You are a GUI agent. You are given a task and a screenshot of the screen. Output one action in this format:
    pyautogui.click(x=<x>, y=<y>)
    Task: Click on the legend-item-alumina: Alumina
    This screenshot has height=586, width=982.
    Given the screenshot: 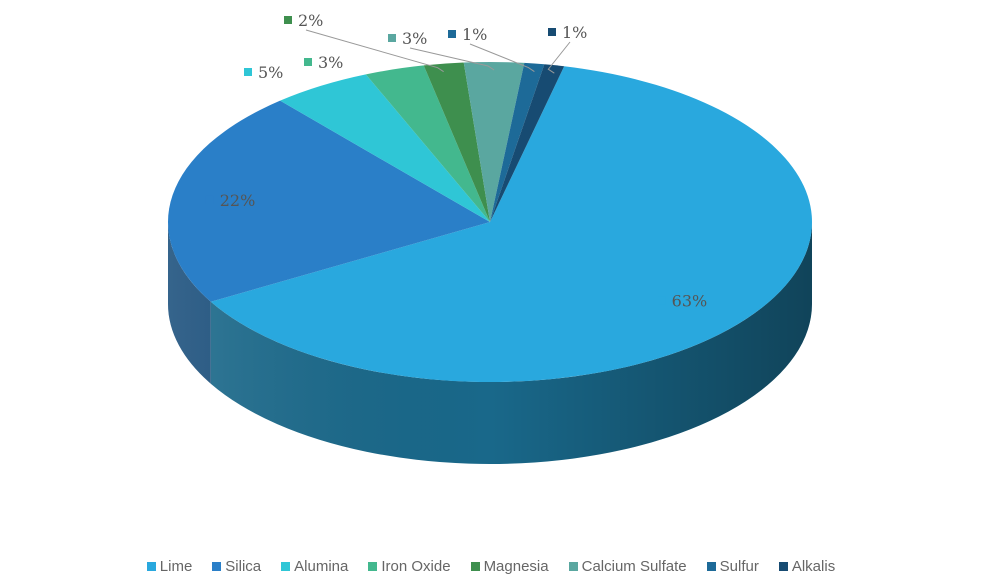 What is the action you would take?
    pyautogui.click(x=314, y=566)
    